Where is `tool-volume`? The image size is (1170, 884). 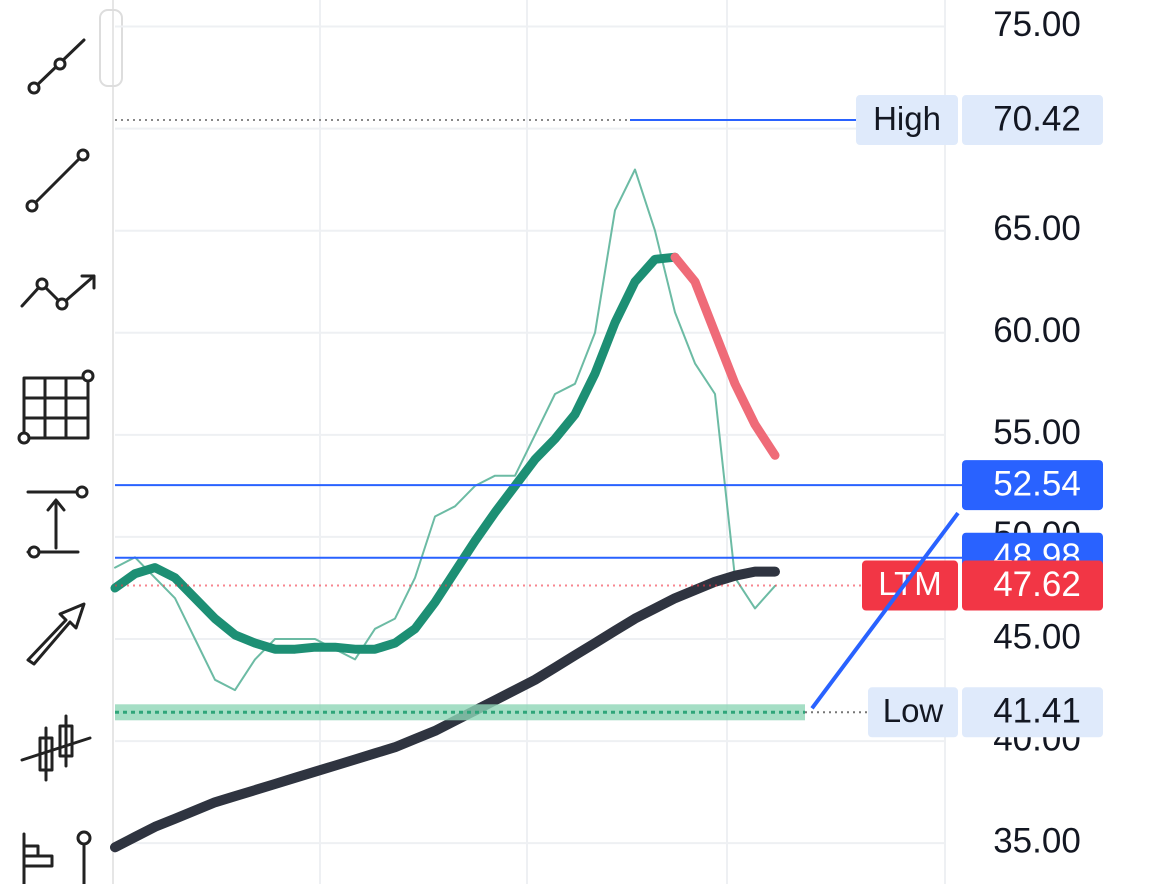
tool-volume is located at coordinates (57, 857).